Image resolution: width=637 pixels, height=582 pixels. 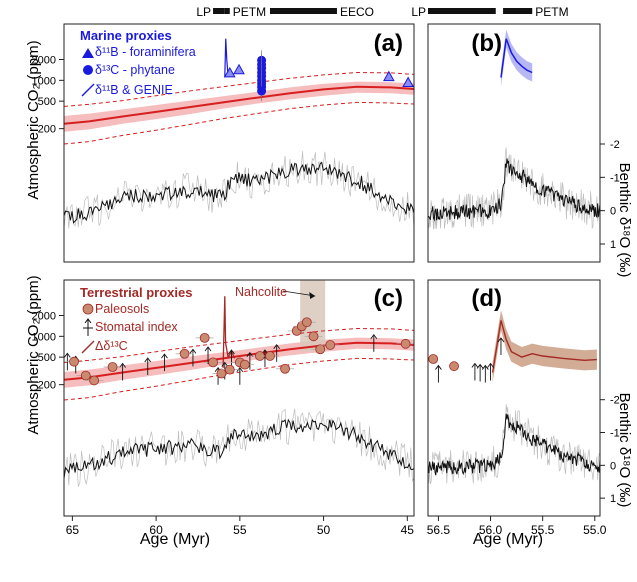 I want to click on benthic-line-a, so click(x=239, y=192).